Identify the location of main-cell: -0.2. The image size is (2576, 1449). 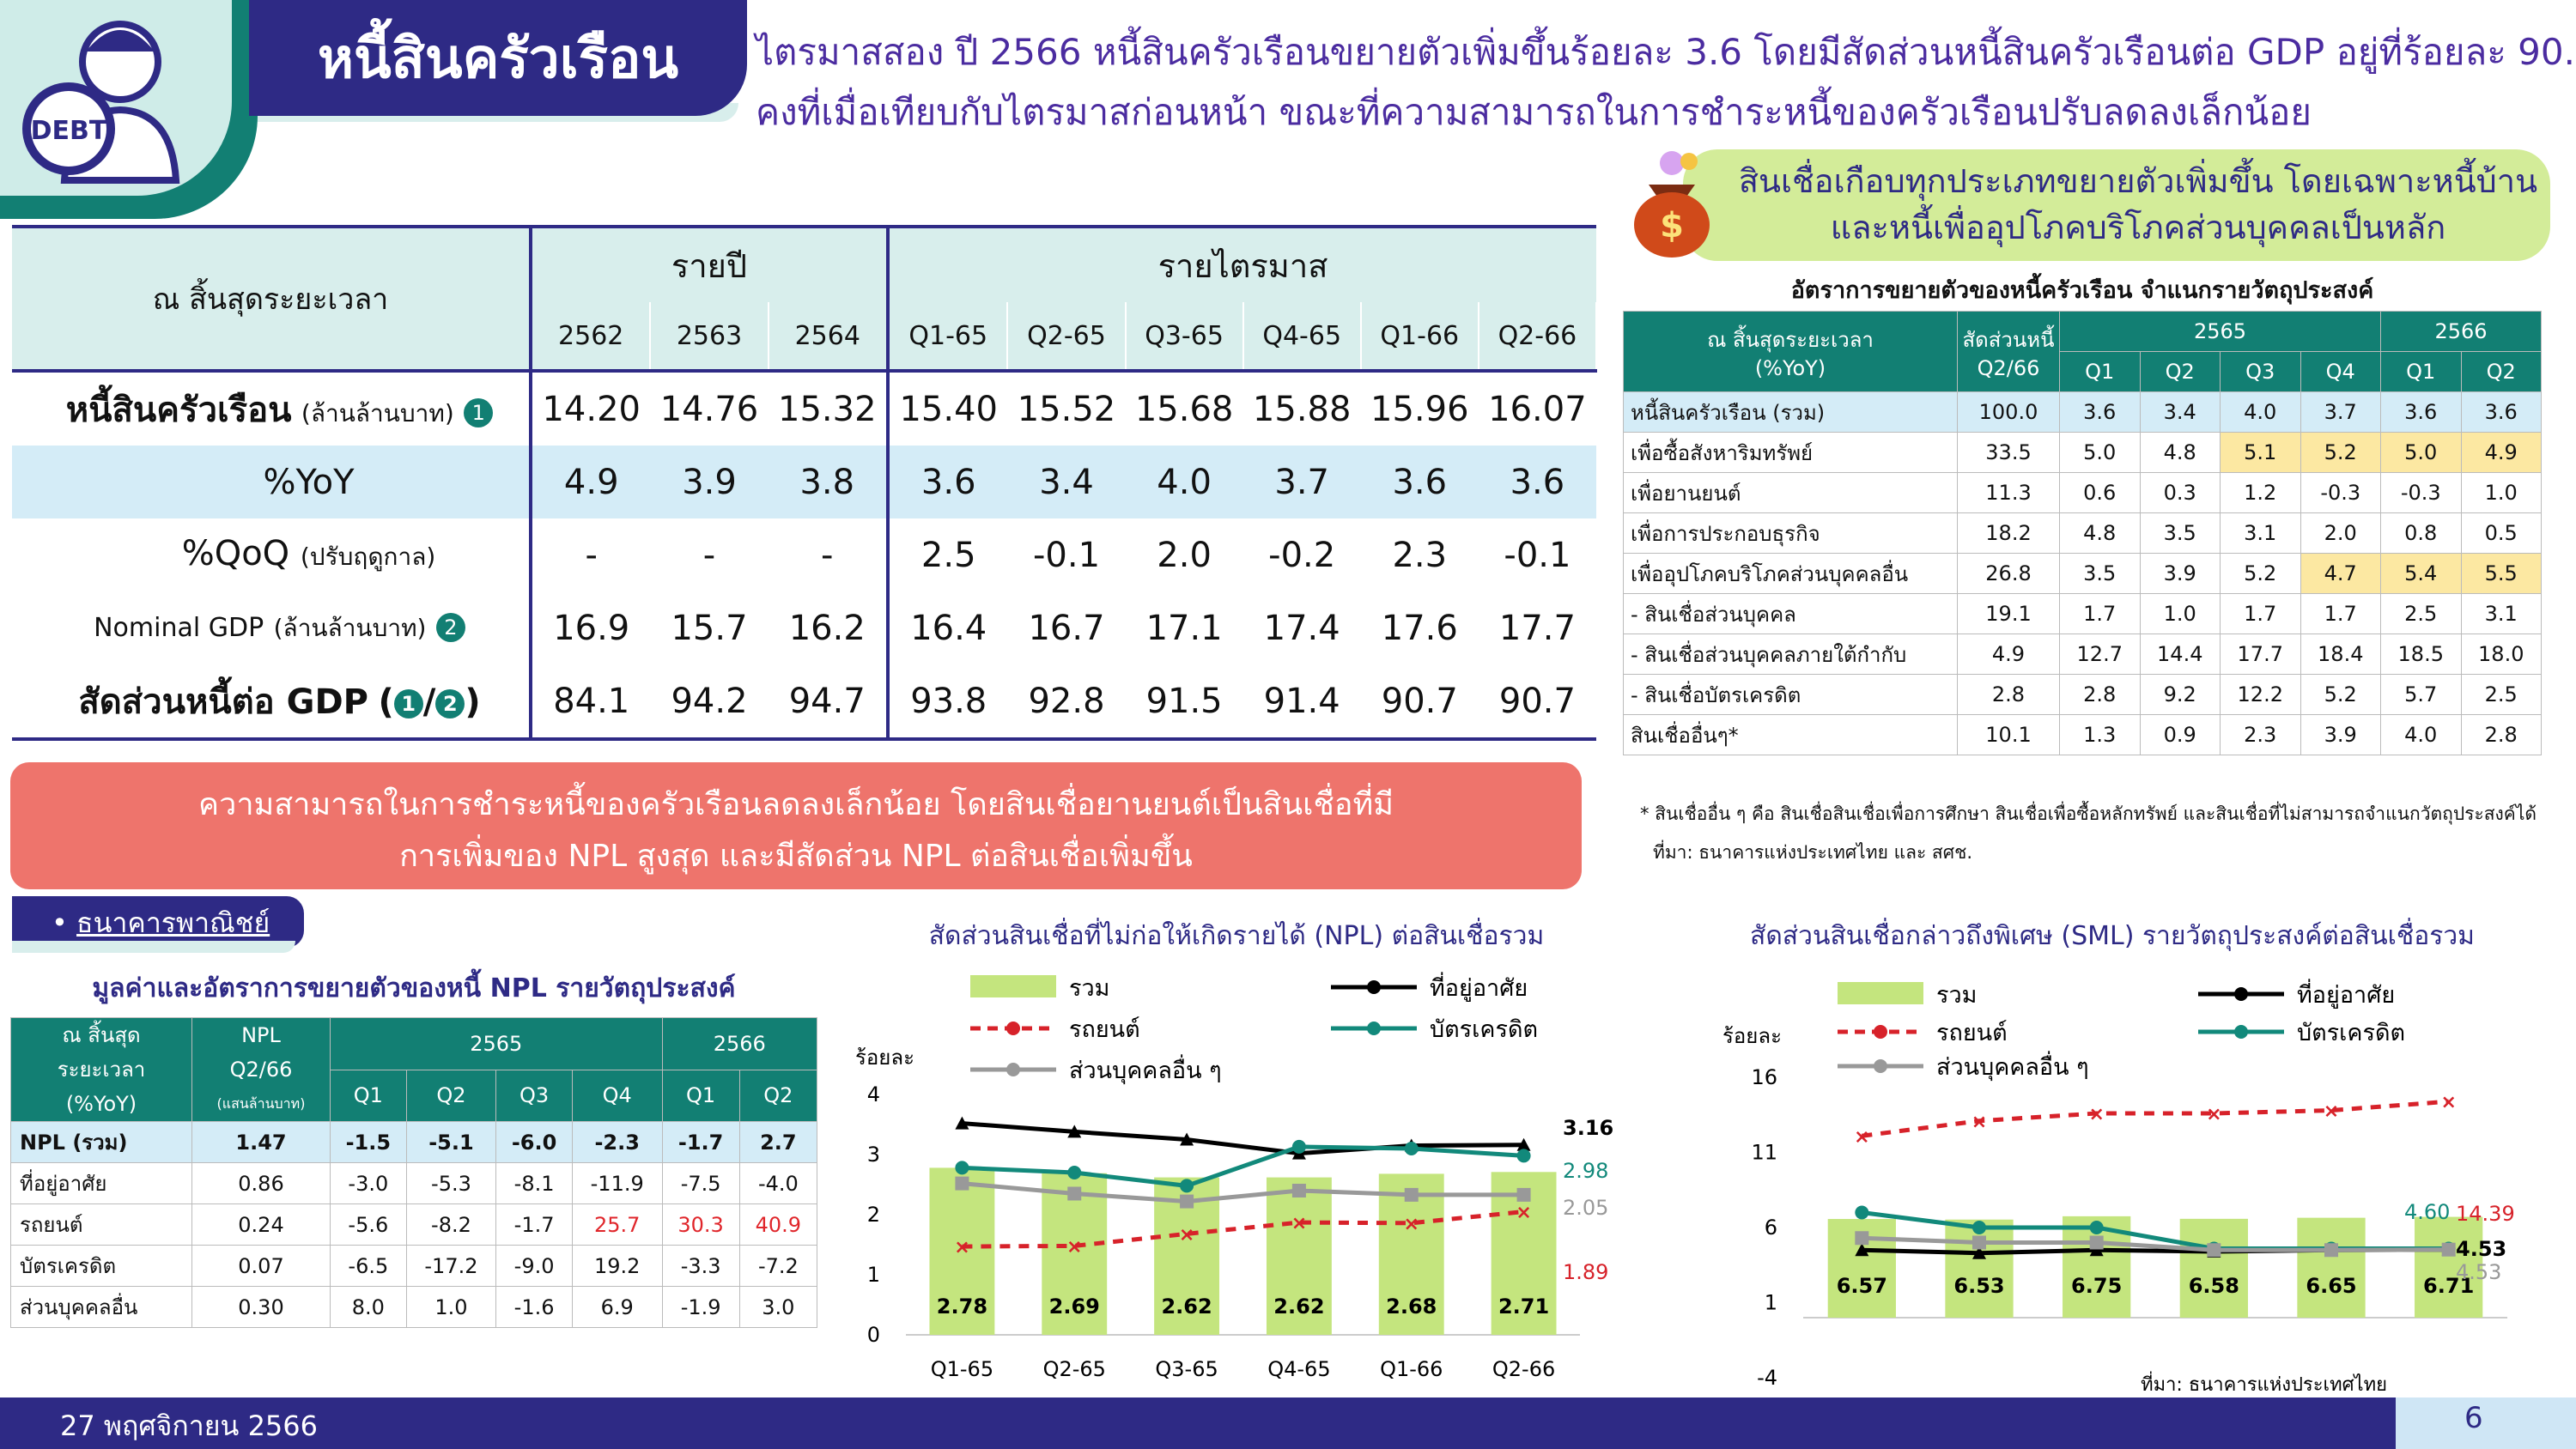
(1302, 555).